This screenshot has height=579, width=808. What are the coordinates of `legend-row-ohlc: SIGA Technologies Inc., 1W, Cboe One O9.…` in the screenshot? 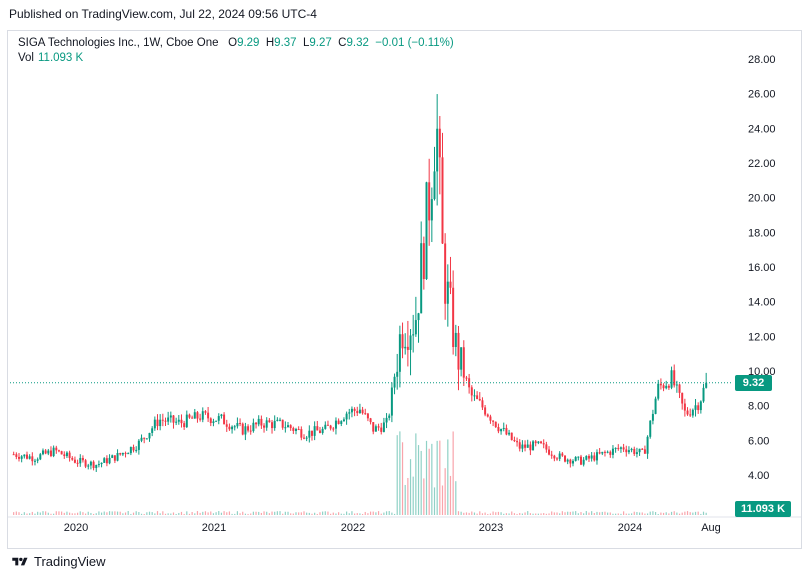 It's located at (236, 43).